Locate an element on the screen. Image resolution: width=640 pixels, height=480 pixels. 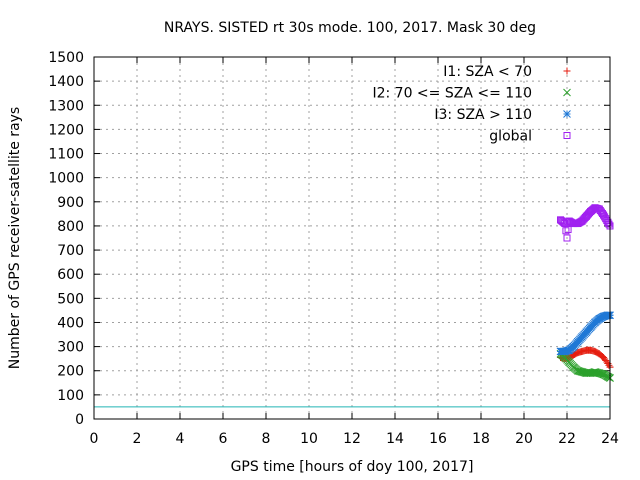
x-tick-label: 24 is located at coordinates (610, 439).